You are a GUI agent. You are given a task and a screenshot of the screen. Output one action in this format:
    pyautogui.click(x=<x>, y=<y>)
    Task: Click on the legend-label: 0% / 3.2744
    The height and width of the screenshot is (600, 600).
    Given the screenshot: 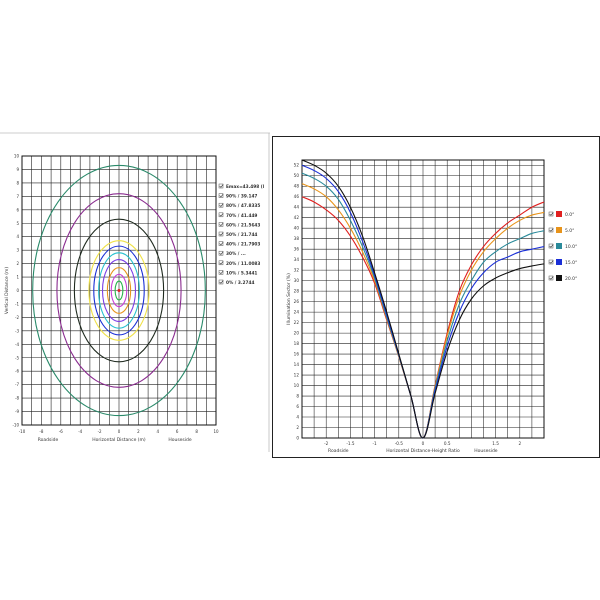 What is the action you would take?
    pyautogui.click(x=240, y=283)
    